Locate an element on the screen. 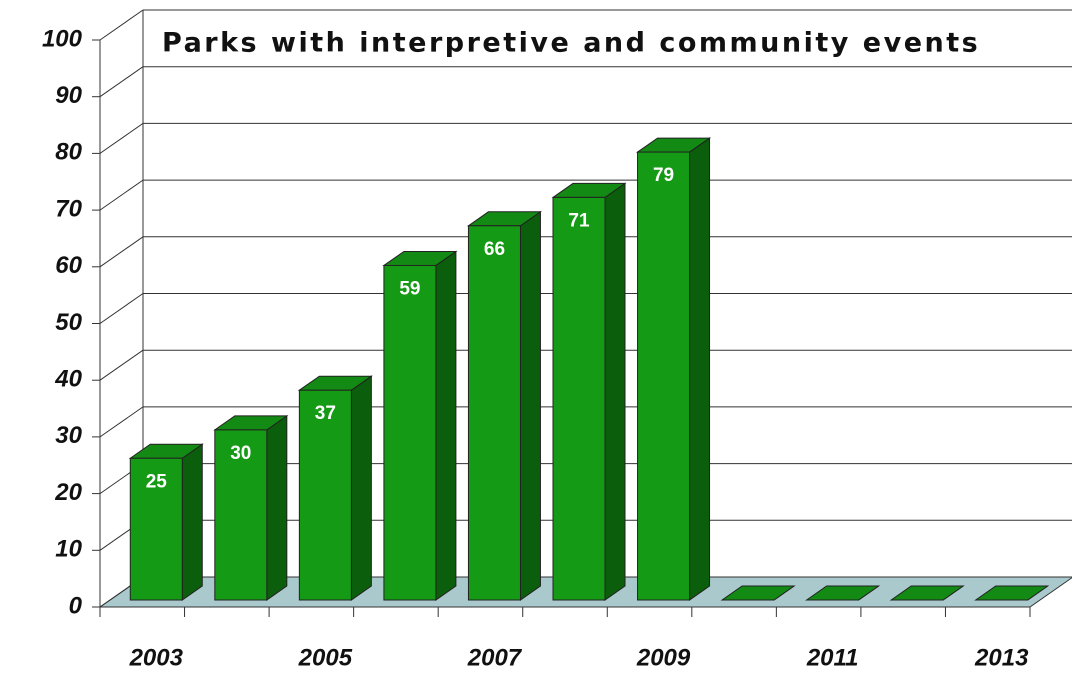 The image size is (1072, 673). y-tick-label: 100 is located at coordinates (62, 38).